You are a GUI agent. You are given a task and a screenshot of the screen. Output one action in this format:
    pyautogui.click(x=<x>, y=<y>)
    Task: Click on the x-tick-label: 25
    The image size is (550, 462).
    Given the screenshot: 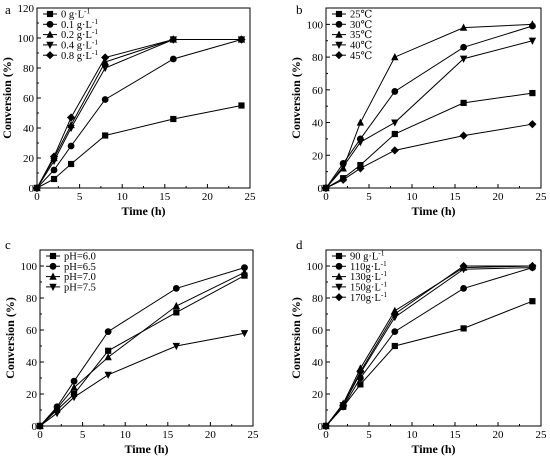 What is the action you would take?
    pyautogui.click(x=251, y=197)
    